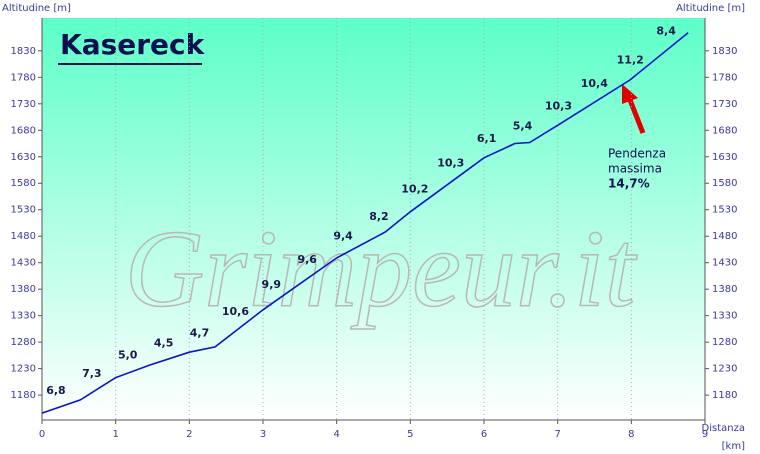 This screenshot has height=454, width=760. Describe the element at coordinates (307, 259) in the screenshot. I see `gradient-label: 9,6` at that location.